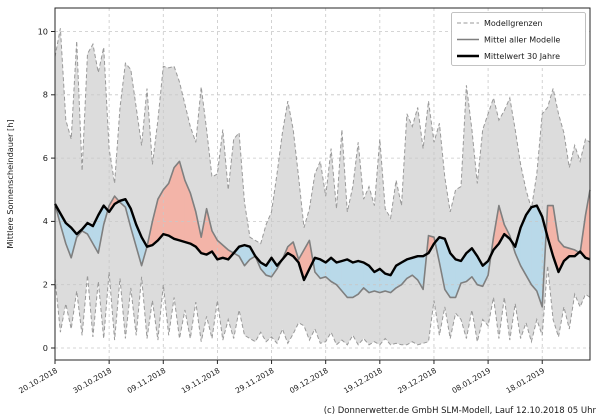  What do you see at coordinates (522, 39) in the screenshot?
I see `legend-item-mittel-aller-modelle-label: Mittel aller Modelle` at bounding box center [522, 39].